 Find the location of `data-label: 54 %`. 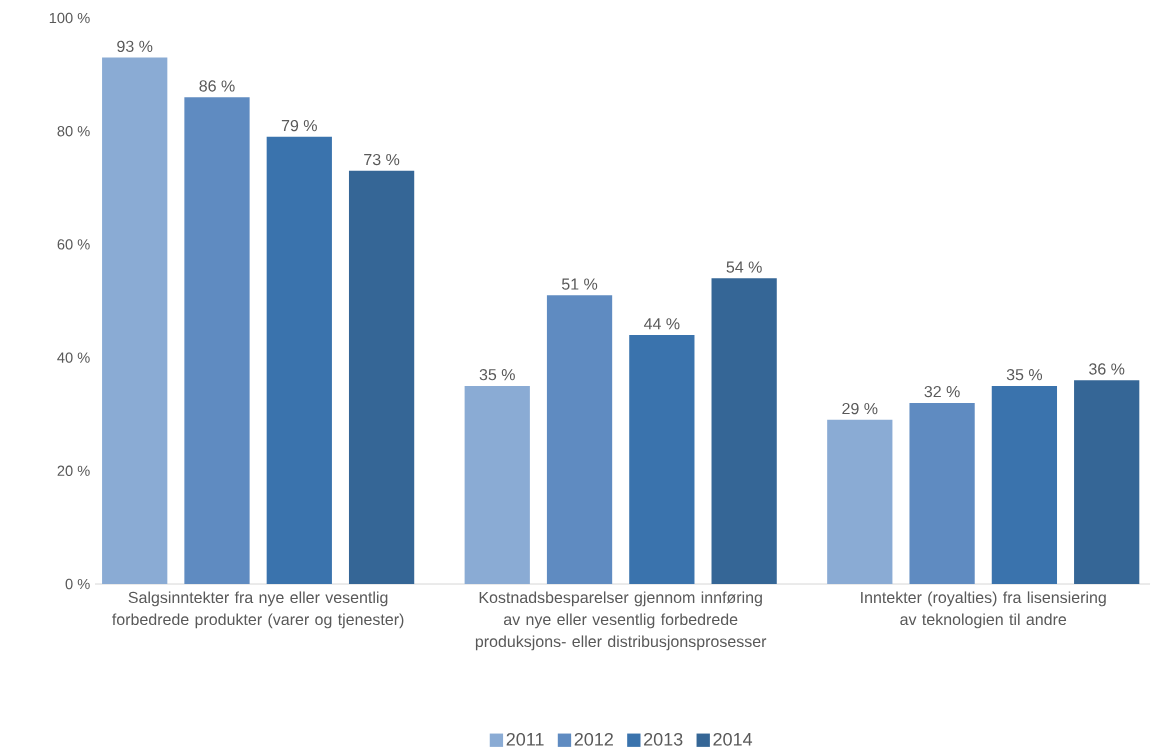

data-label: 54 % is located at coordinates (744, 267).